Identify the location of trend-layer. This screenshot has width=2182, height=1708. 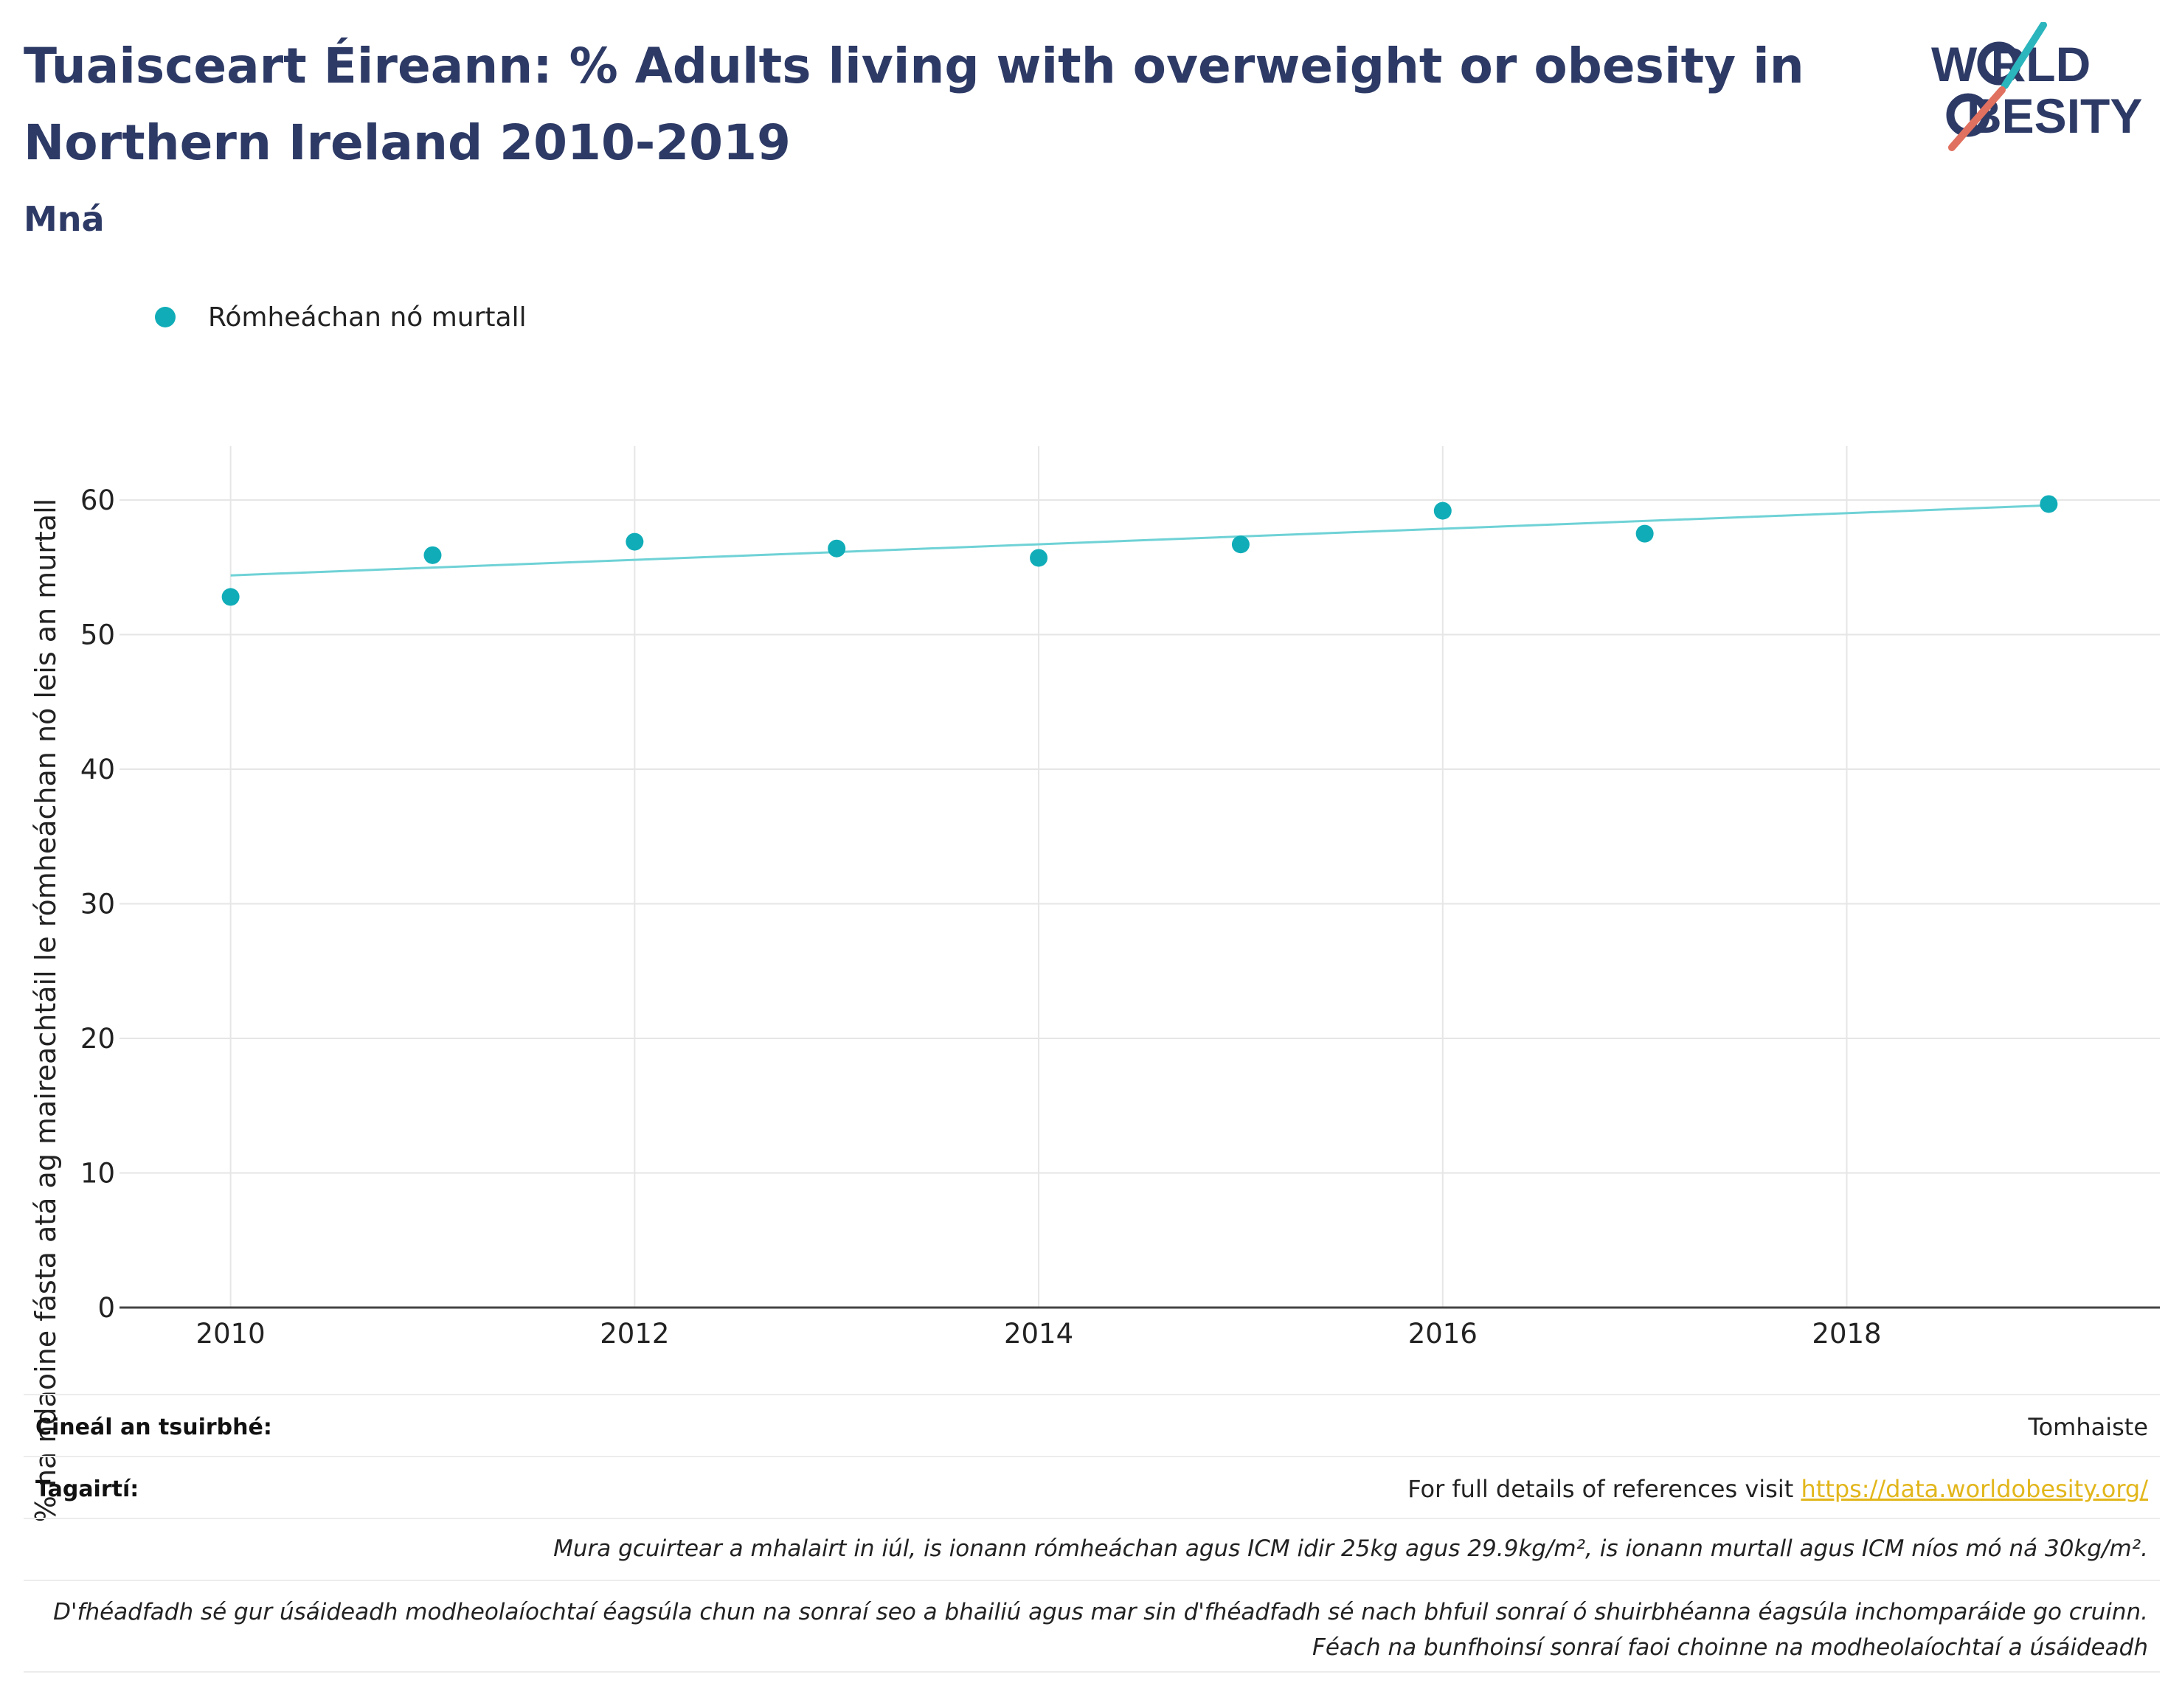
(1139, 540).